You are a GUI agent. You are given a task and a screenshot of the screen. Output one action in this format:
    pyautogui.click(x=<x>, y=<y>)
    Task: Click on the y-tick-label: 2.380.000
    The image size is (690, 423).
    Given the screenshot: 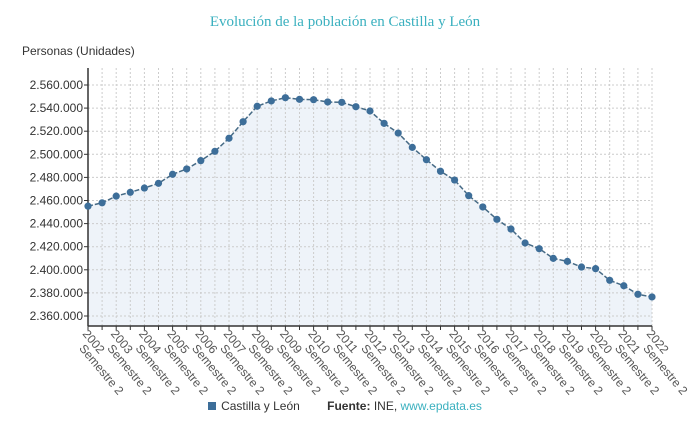 What is the action you would take?
    pyautogui.click(x=57, y=293)
    